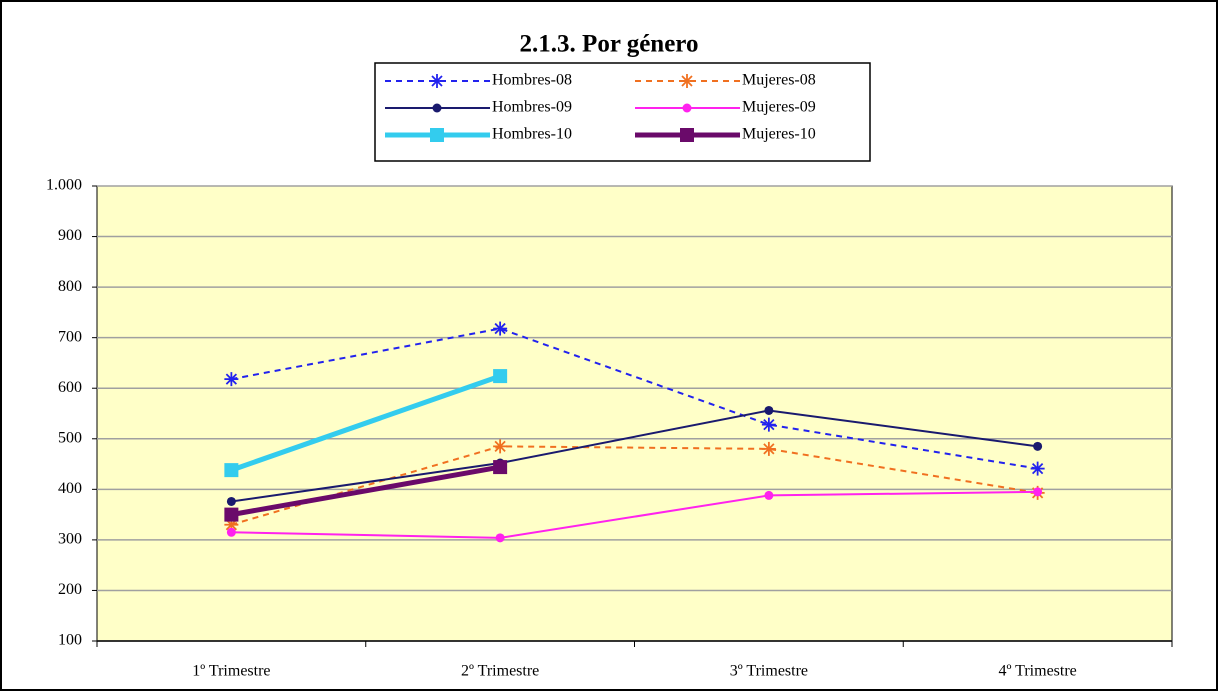  I want to click on legend-label: Mujeres-08, so click(779, 80).